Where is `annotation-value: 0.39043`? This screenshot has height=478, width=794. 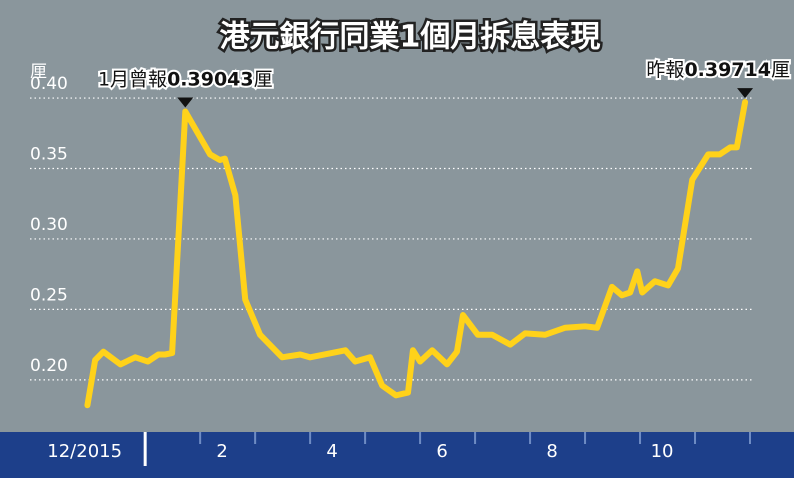 annotation-value: 0.39043 is located at coordinates (210, 79).